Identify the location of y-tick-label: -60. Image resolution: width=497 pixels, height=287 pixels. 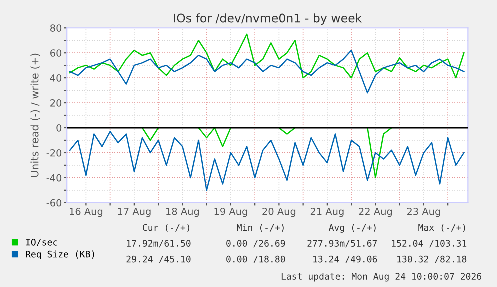
(54, 203).